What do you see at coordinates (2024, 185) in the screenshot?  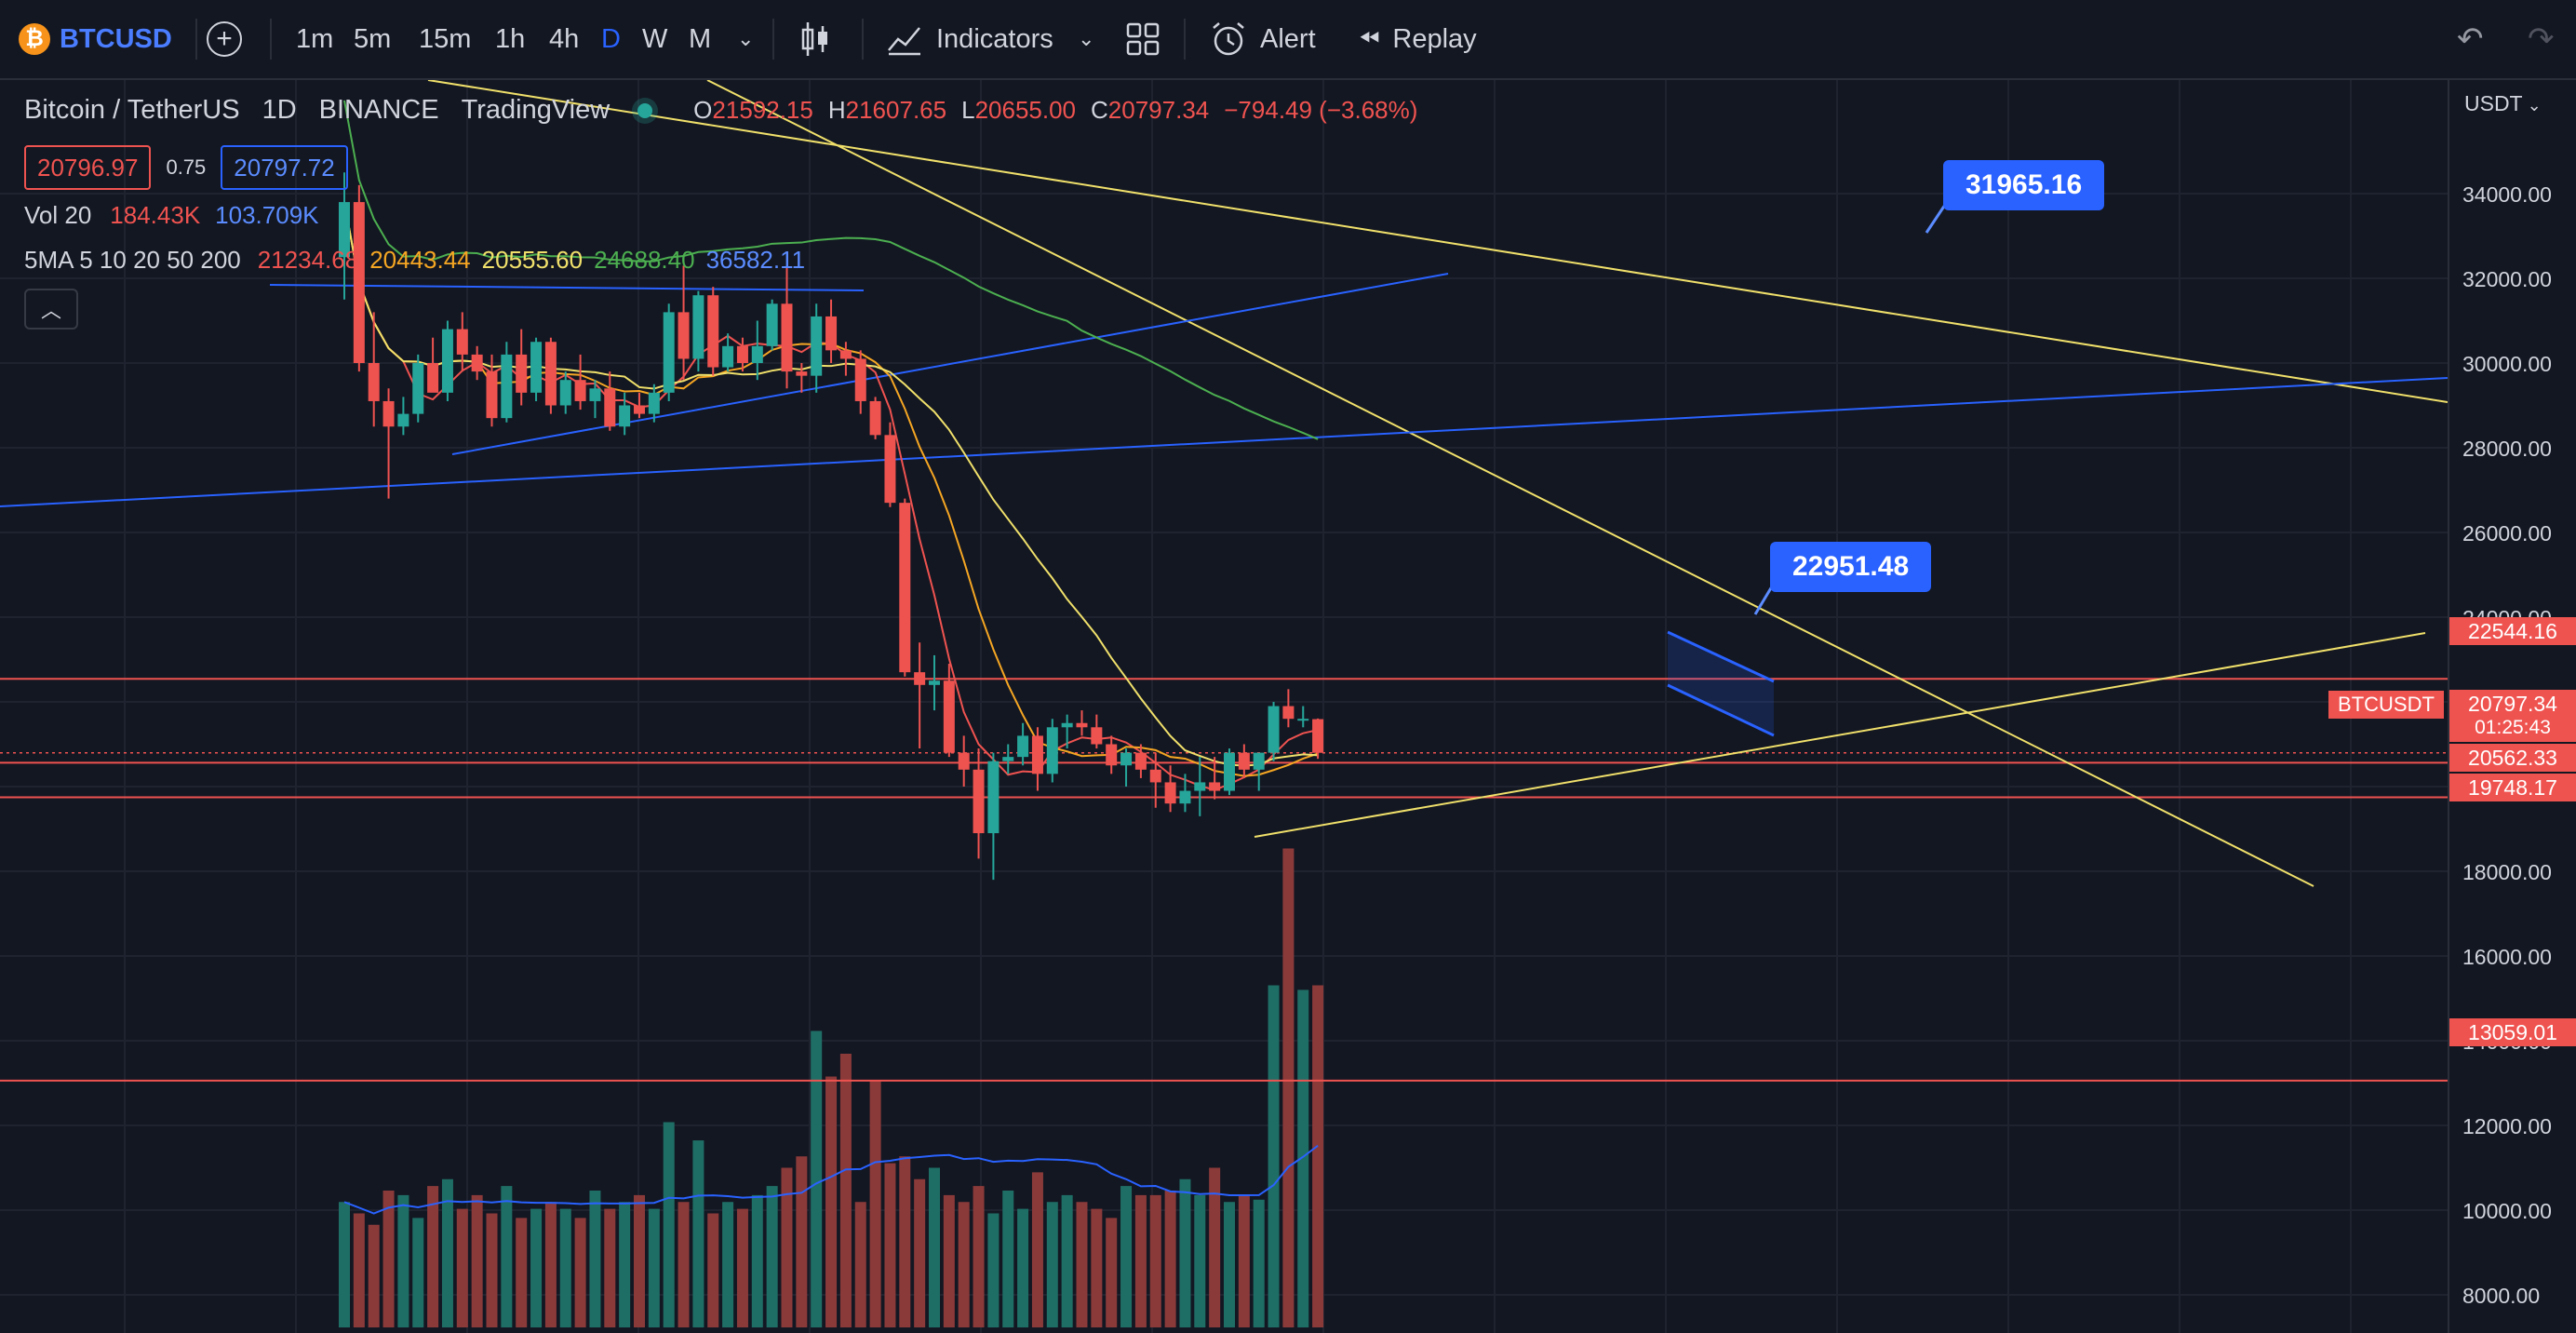 I see `price-callout-upper: 31965.16` at bounding box center [2024, 185].